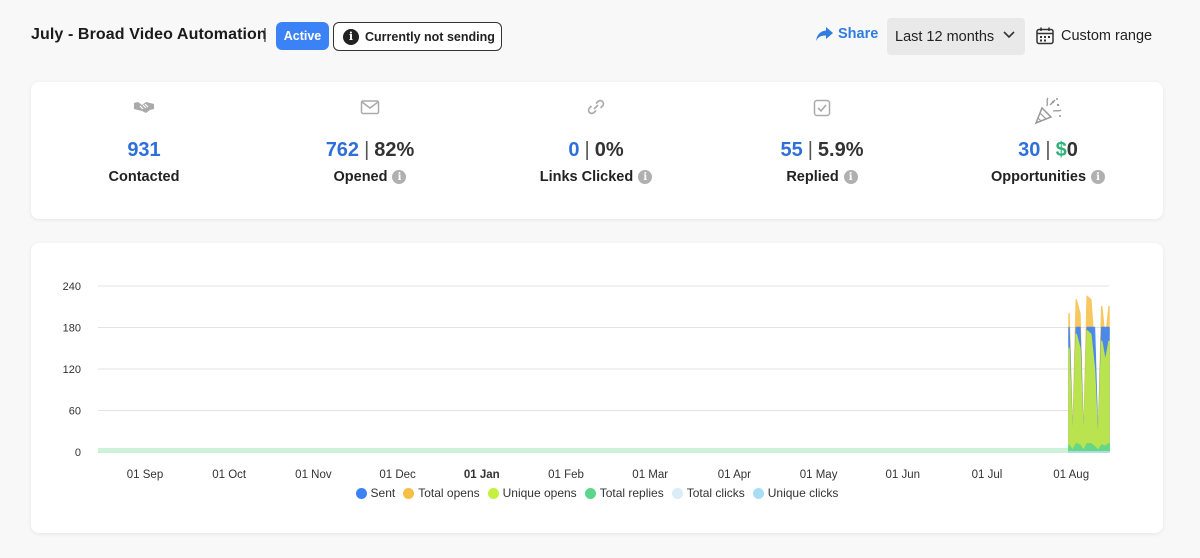 Image resolution: width=1200 pixels, height=558 pixels. What do you see at coordinates (791, 150) in the screenshot?
I see `stat-value: 55` at bounding box center [791, 150].